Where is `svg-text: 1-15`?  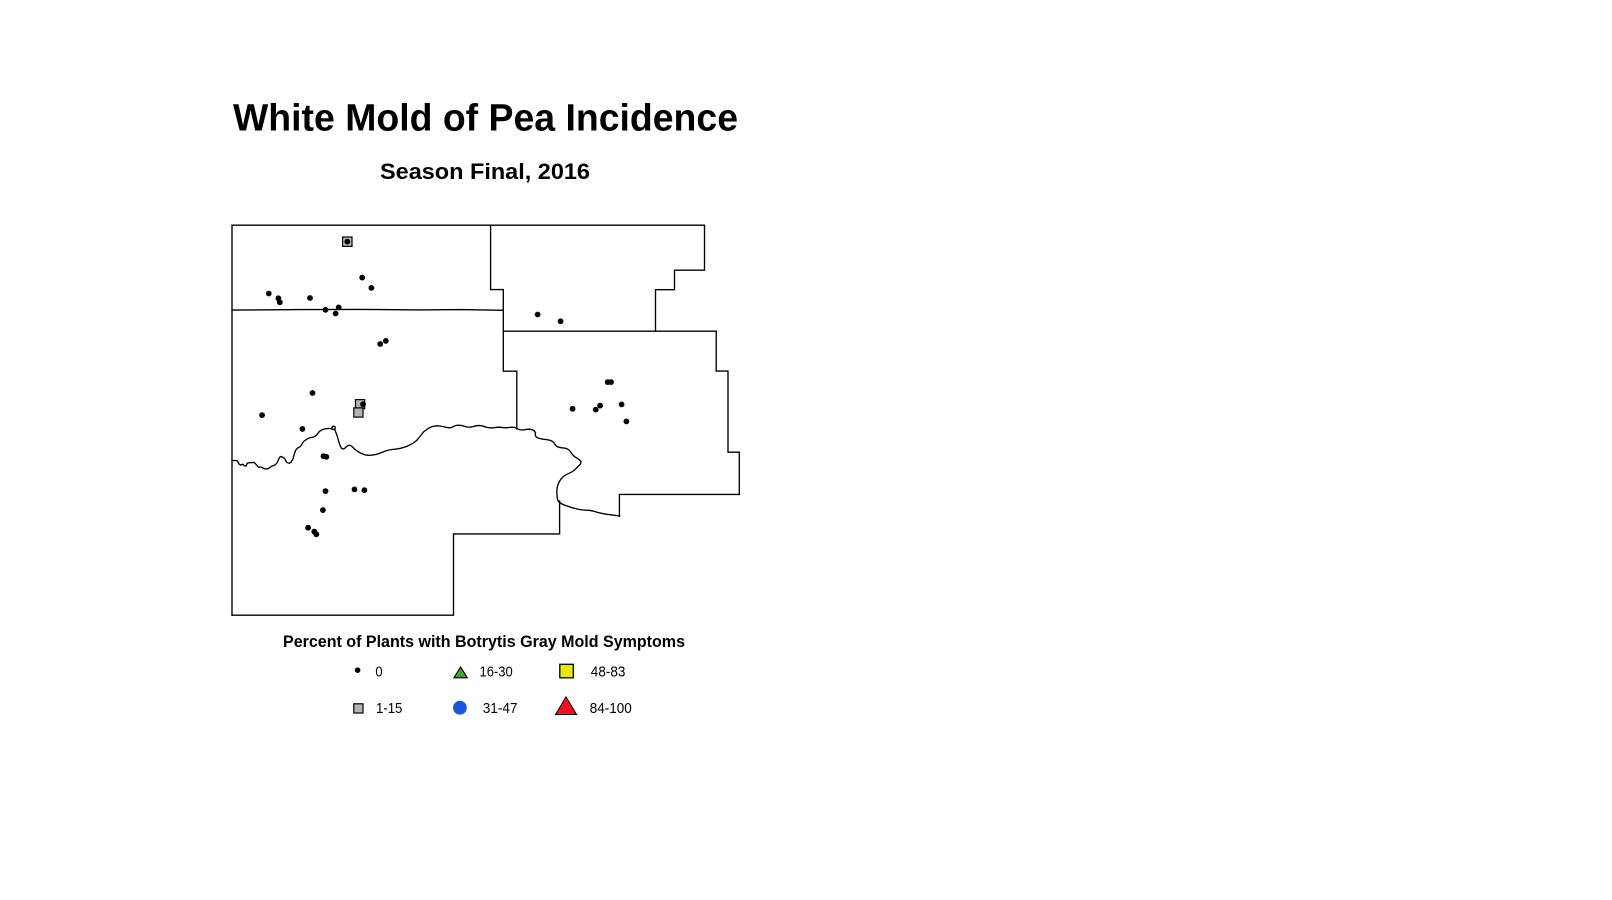 svg-text: 1-15 is located at coordinates (389, 709).